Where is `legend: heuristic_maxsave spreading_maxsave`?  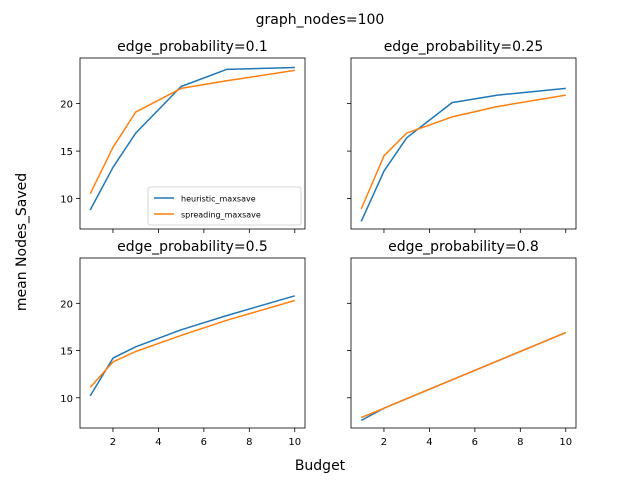 legend: heuristic_maxsave spreading_maxsave is located at coordinates (224, 206).